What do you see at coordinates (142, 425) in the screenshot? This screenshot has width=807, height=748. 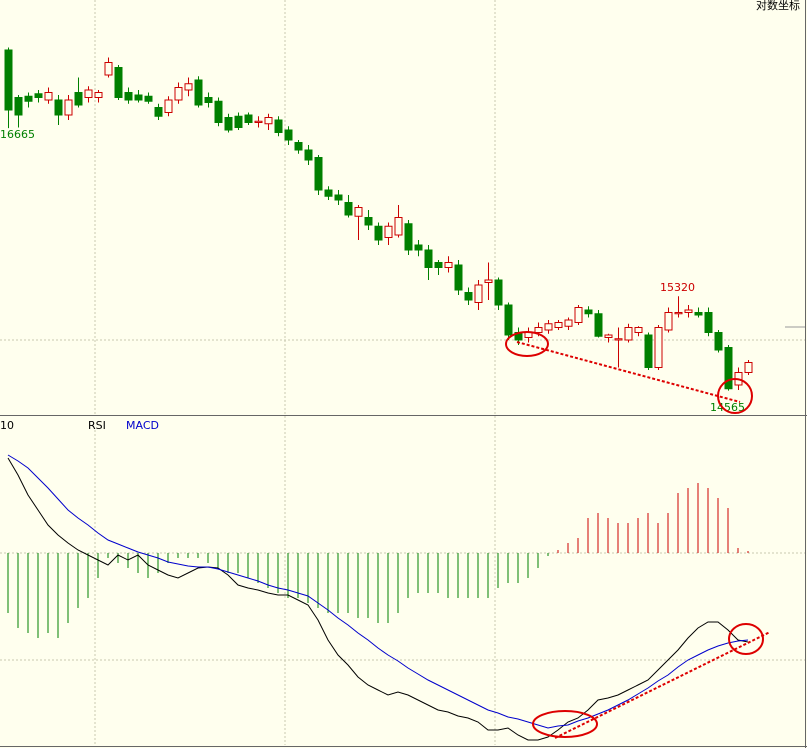 I see `indicator-label: MACD` at bounding box center [142, 425].